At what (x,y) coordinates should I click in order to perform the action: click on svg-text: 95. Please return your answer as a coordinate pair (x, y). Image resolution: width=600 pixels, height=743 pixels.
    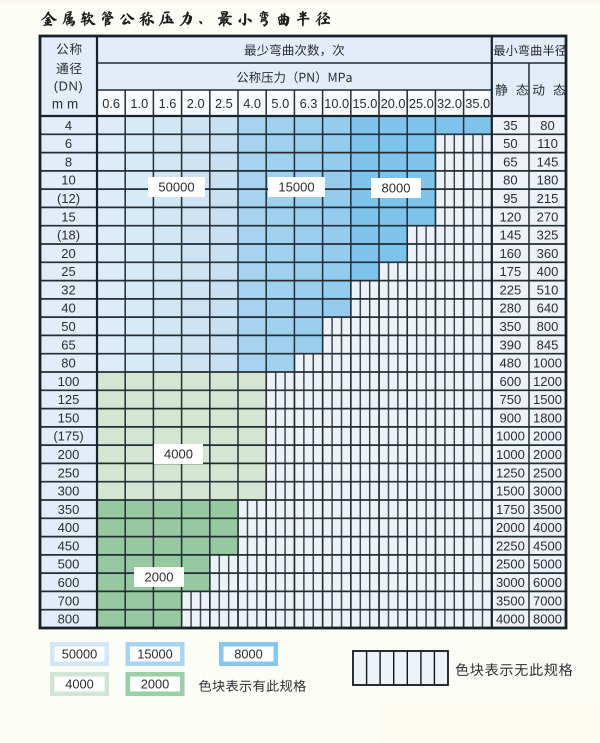
    Looking at the image, I should click on (510, 198).